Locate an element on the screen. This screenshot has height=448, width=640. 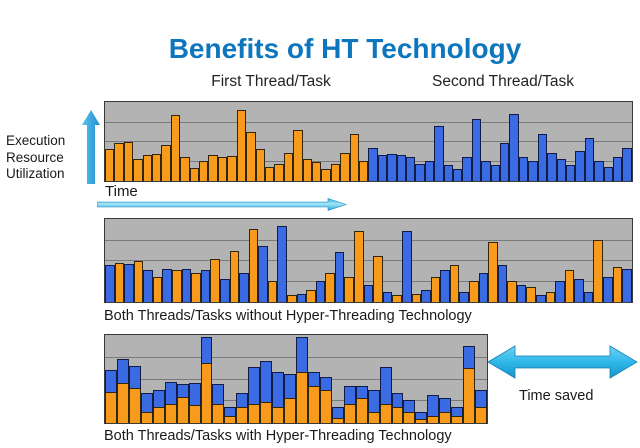
top-utilization-panel is located at coordinates (368, 141).